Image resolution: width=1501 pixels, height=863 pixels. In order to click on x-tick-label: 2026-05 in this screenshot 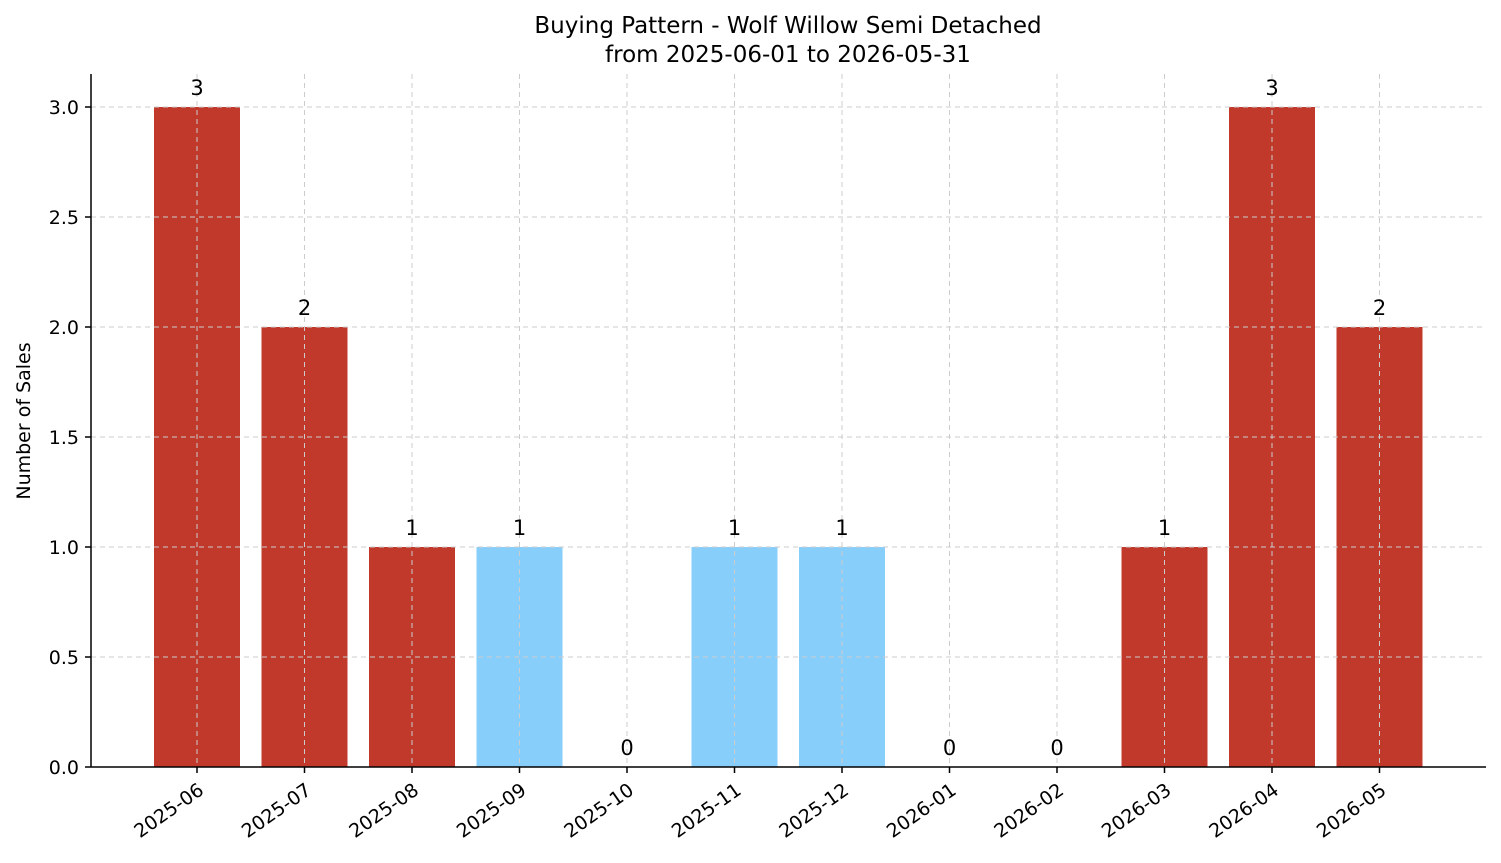, I will do `click(1352, 811)`.